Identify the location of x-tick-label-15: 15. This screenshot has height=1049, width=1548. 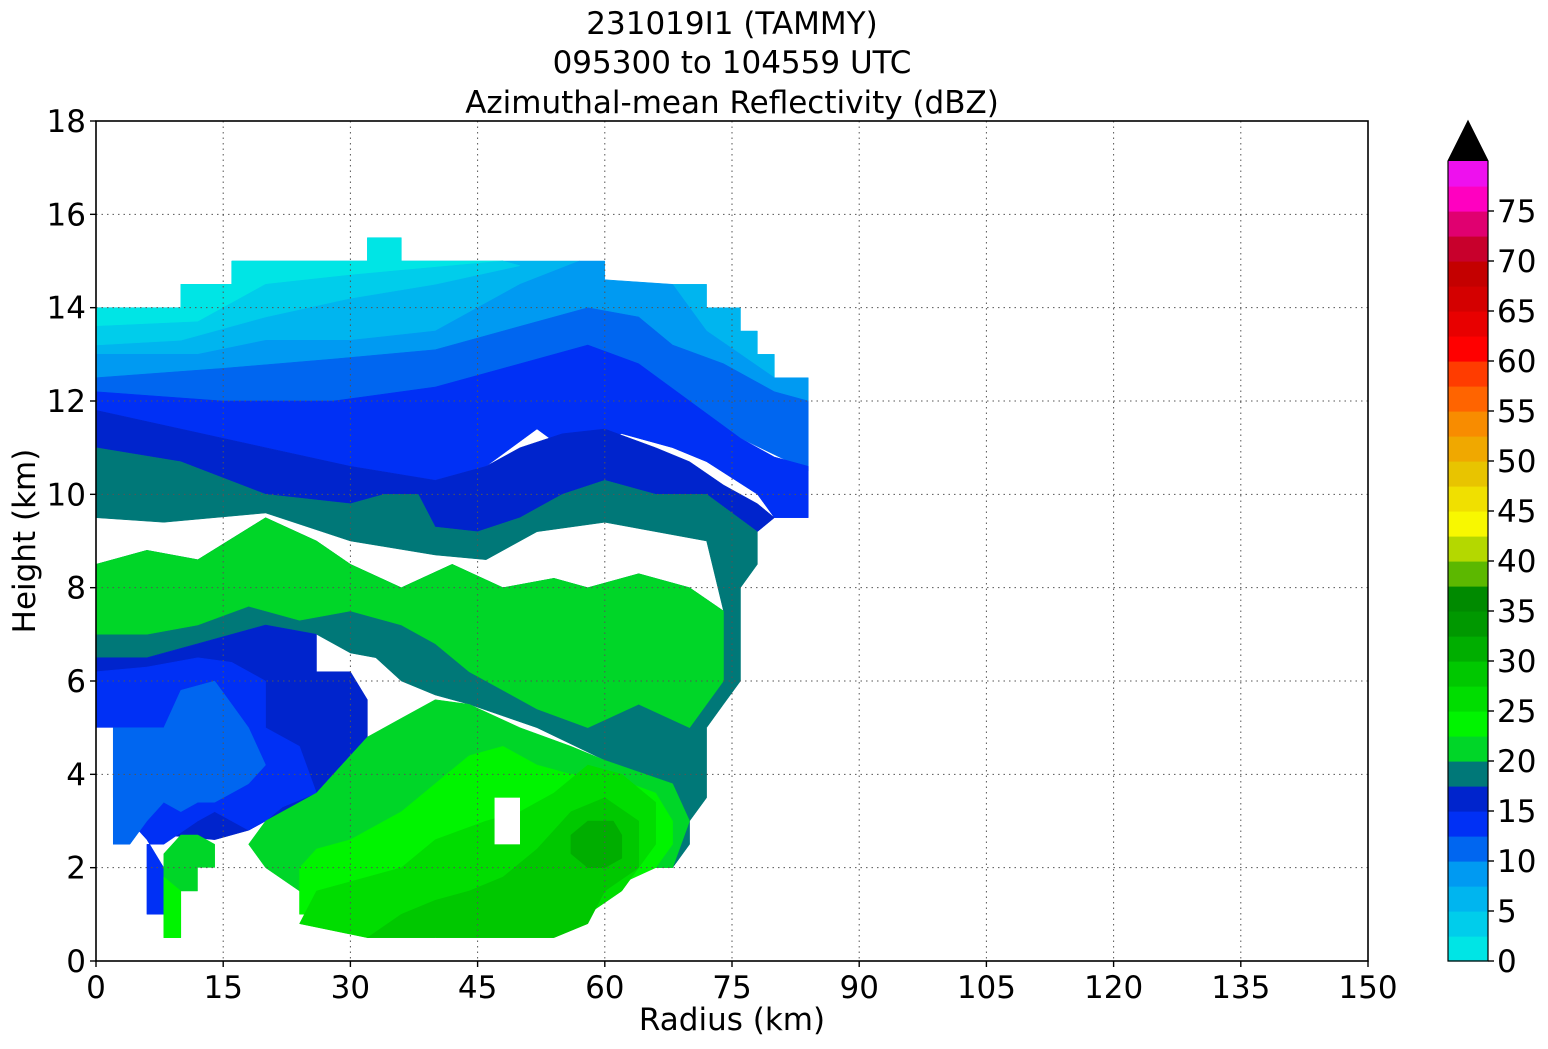
(222, 988).